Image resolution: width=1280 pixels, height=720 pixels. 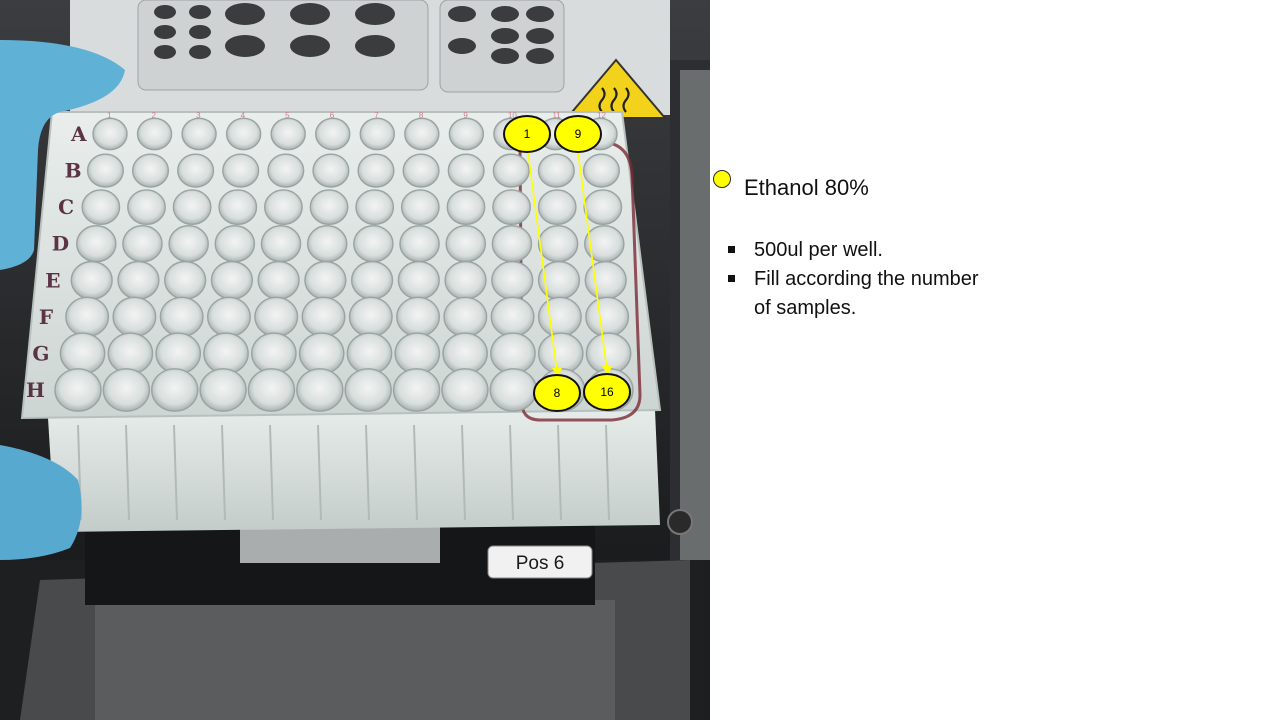 What do you see at coordinates (46, 317) in the screenshot?
I see `row-letter: F` at bounding box center [46, 317].